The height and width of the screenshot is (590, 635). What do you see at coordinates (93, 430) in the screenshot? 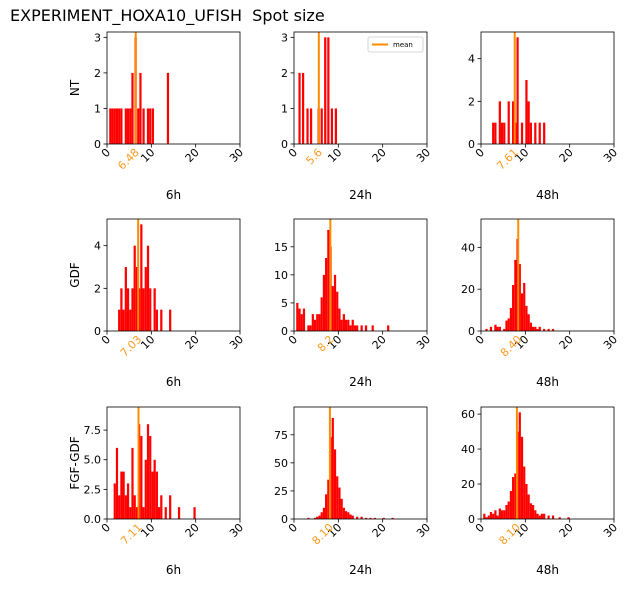
I see `y-tick-label: 7.5` at bounding box center [93, 430].